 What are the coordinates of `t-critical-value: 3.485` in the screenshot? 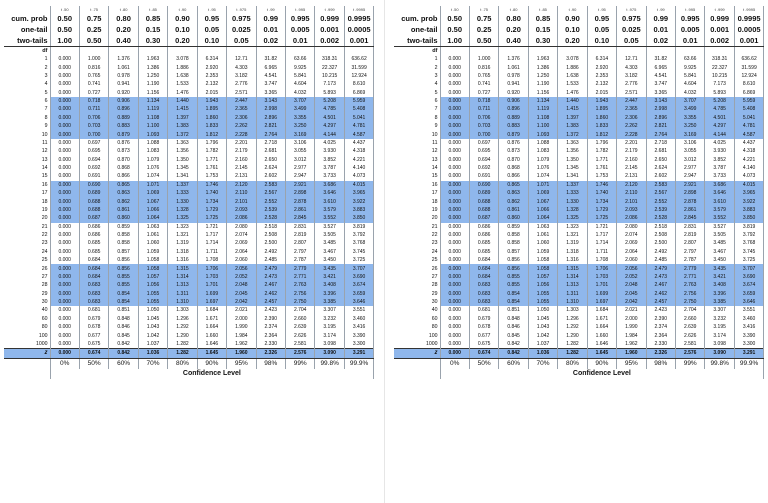 It's located at (719, 243).